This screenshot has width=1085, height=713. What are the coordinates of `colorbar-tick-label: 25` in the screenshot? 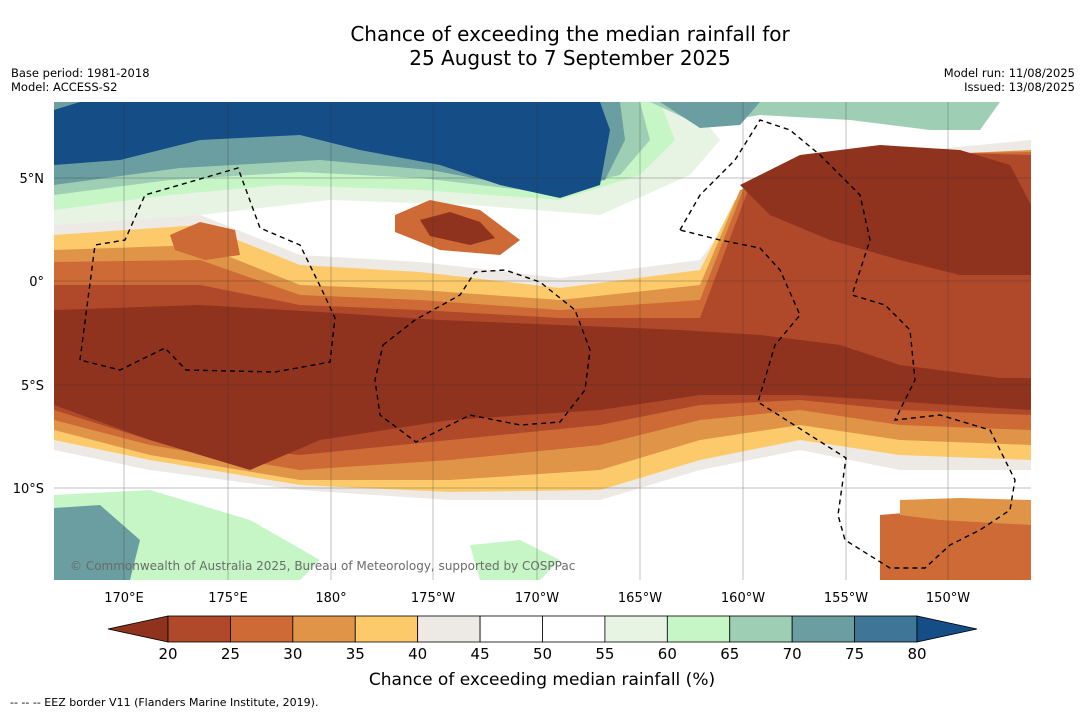 It's located at (230, 654).